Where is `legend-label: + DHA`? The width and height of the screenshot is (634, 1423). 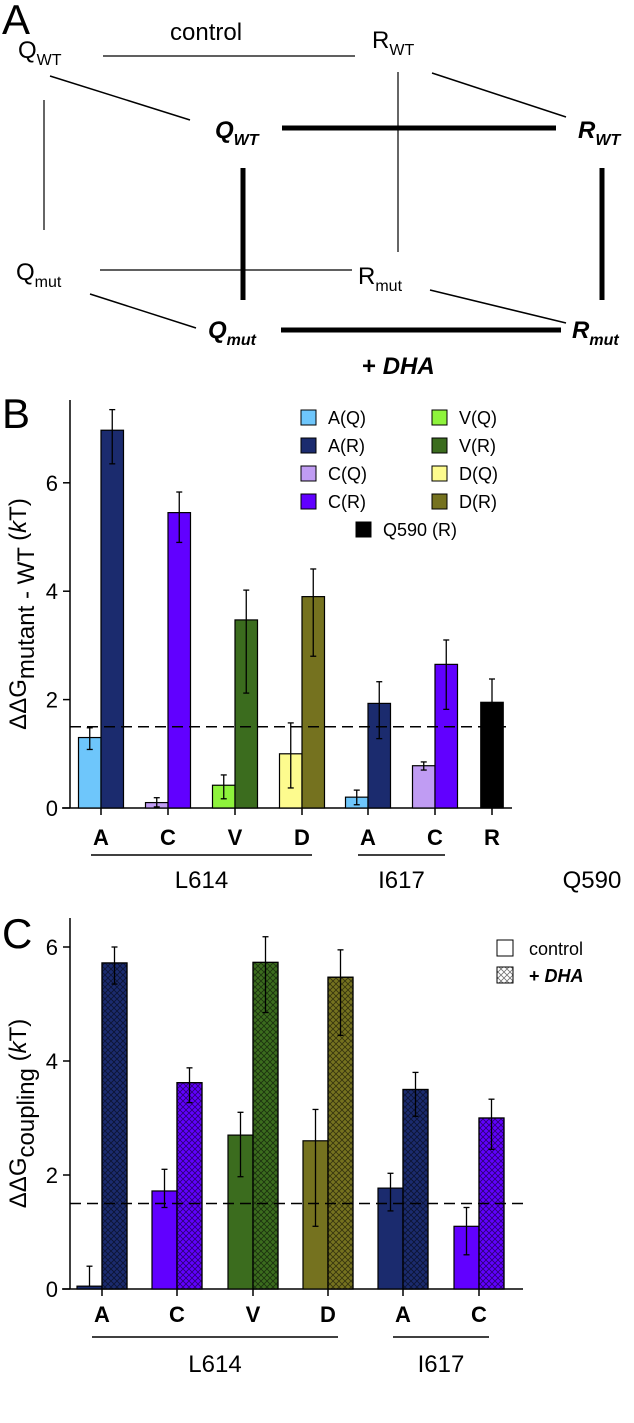
legend-label: + DHA is located at coordinates (556, 976).